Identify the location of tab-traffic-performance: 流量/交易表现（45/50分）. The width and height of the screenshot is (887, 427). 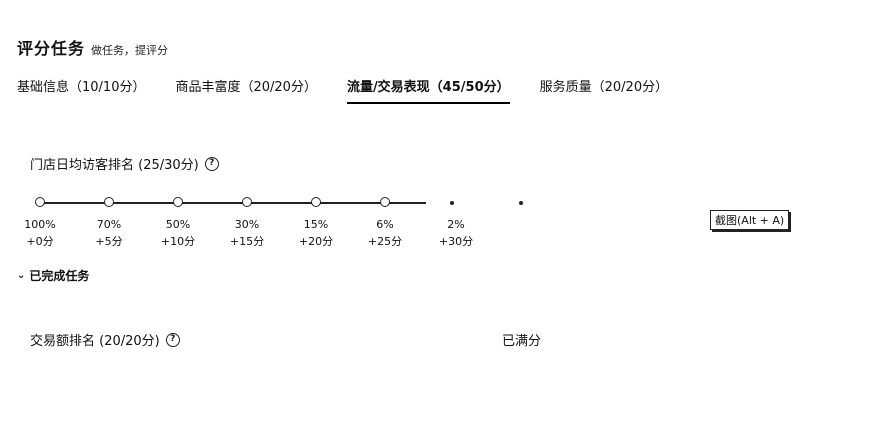
(428, 90).